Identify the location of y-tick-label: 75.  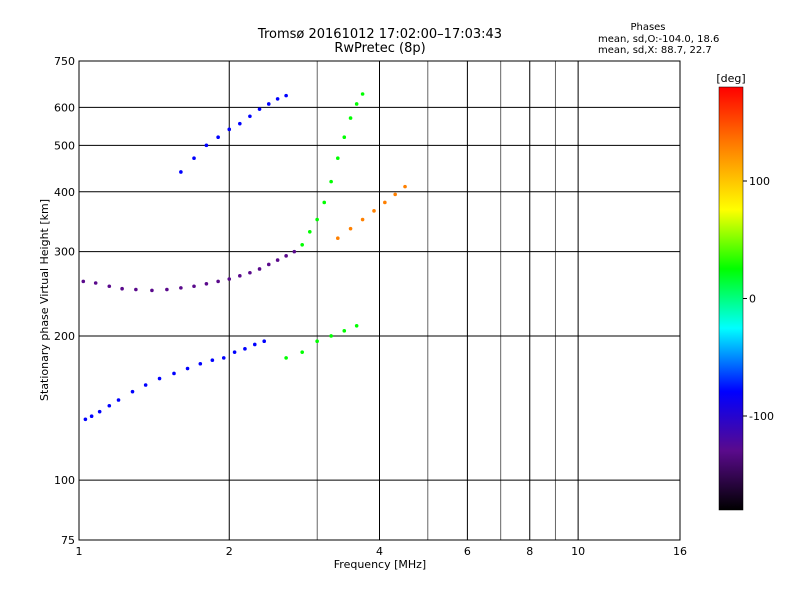
(68, 540).